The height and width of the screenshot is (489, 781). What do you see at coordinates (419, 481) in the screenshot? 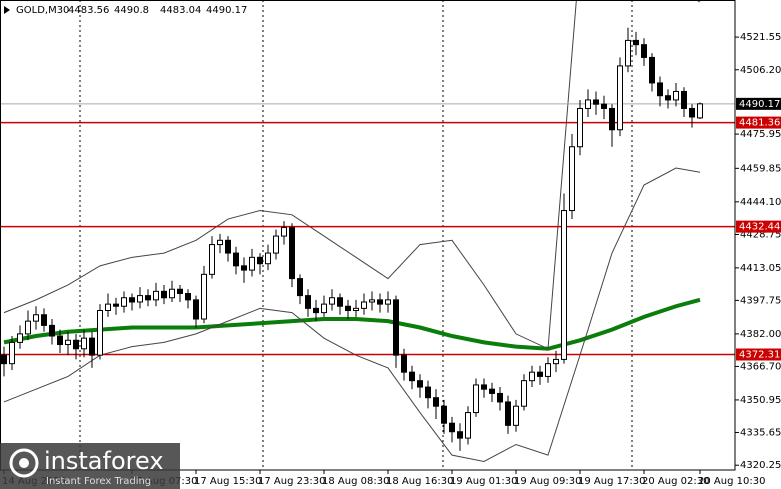
I see `x-tick-label: 18 Aug 16:30` at bounding box center [419, 481].